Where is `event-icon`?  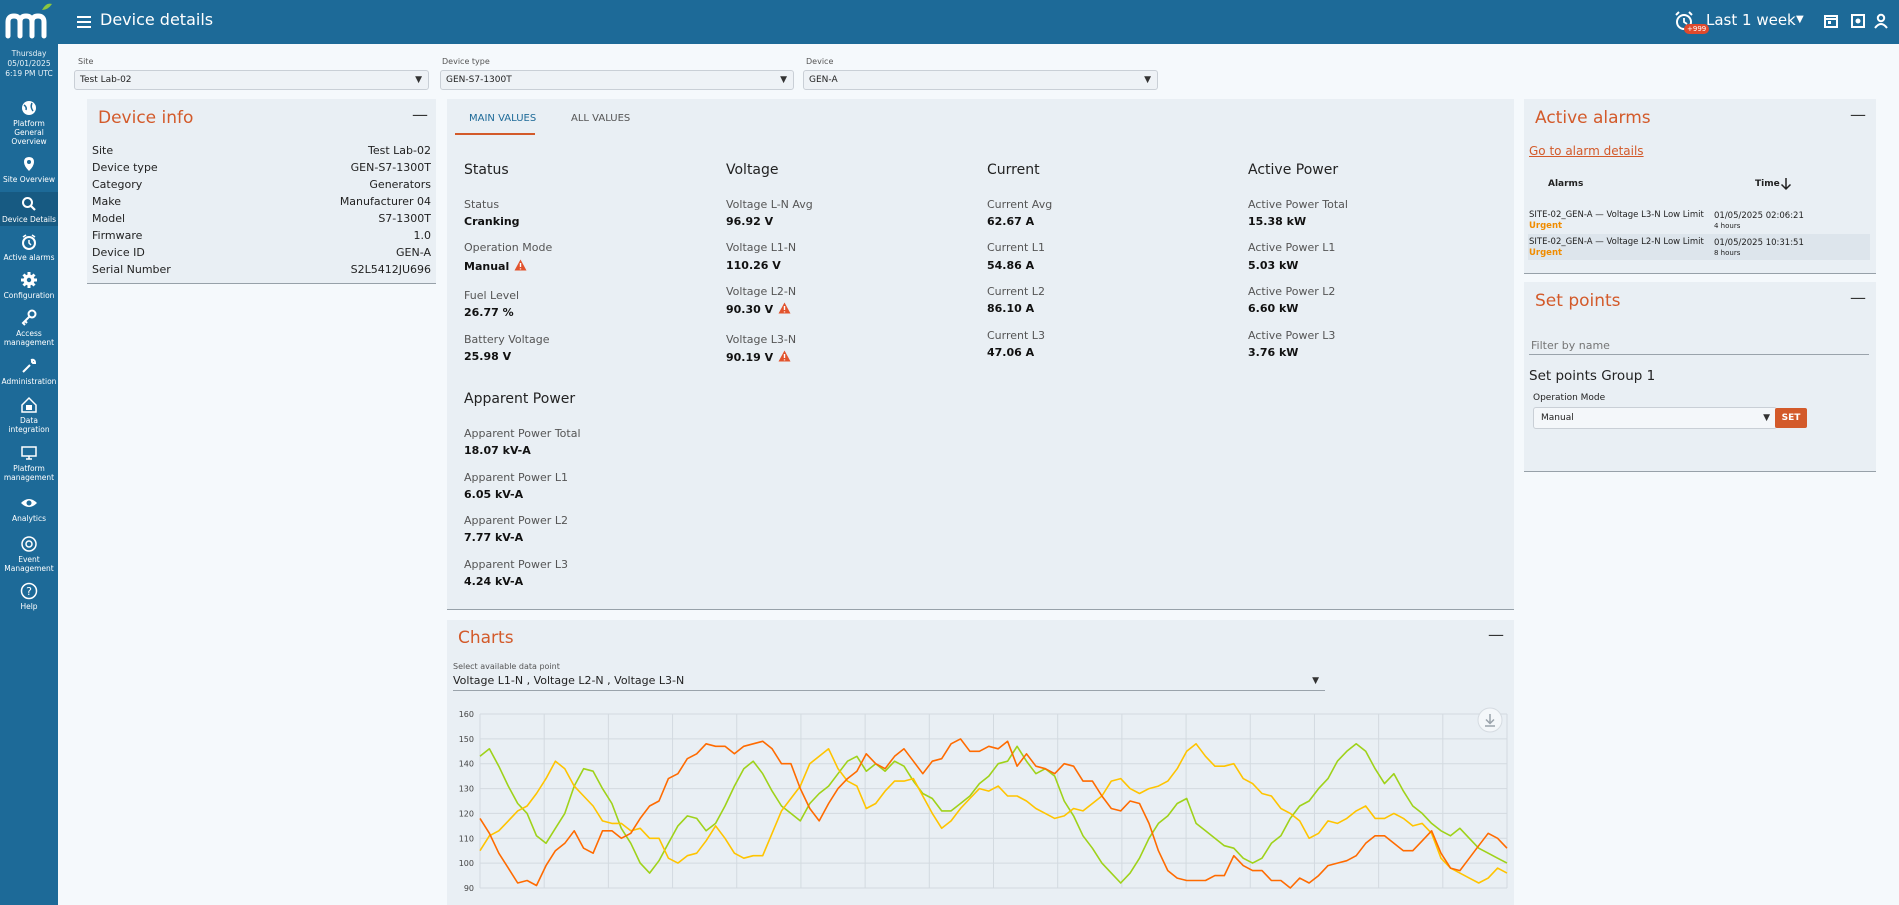 event-icon is located at coordinates (29, 544).